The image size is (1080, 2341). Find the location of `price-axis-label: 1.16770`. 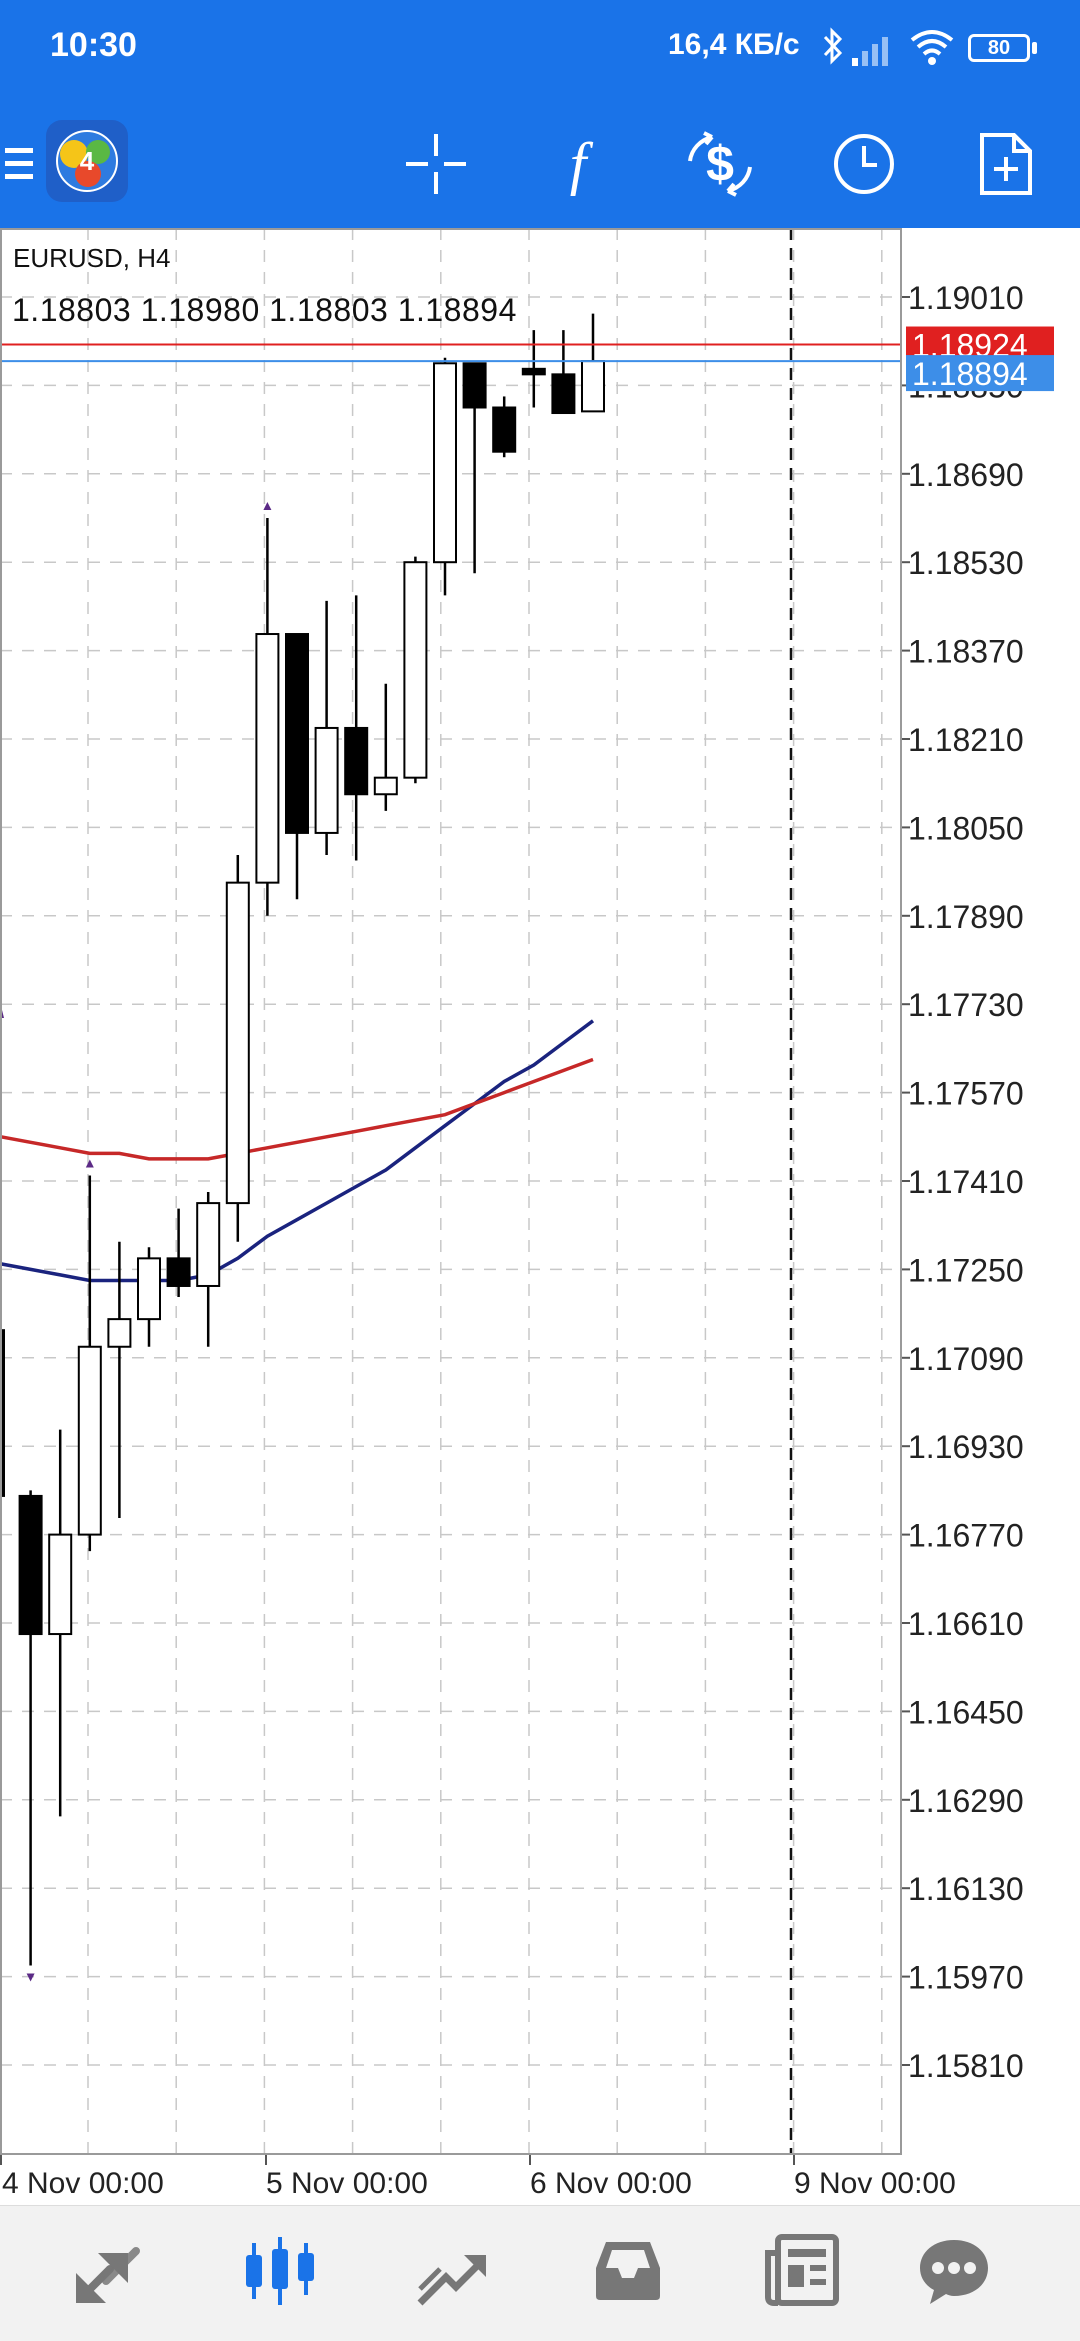

price-axis-label: 1.16770 is located at coordinates (966, 1536).